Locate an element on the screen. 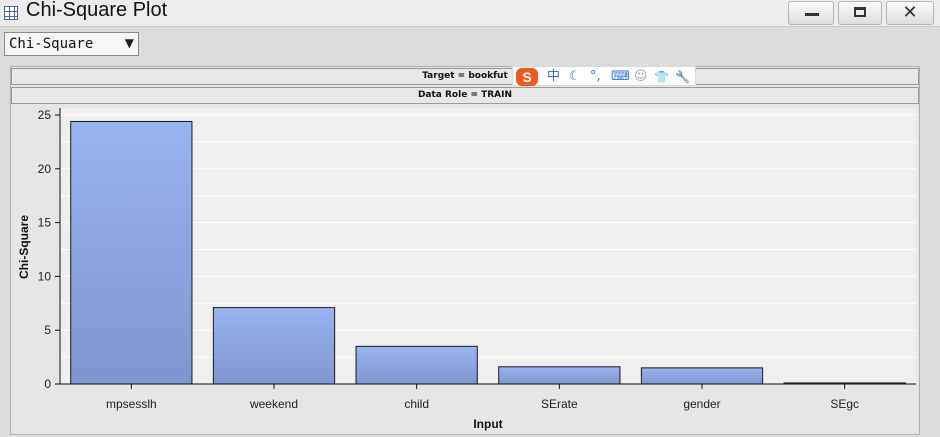  bar-gender is located at coordinates (702, 376).